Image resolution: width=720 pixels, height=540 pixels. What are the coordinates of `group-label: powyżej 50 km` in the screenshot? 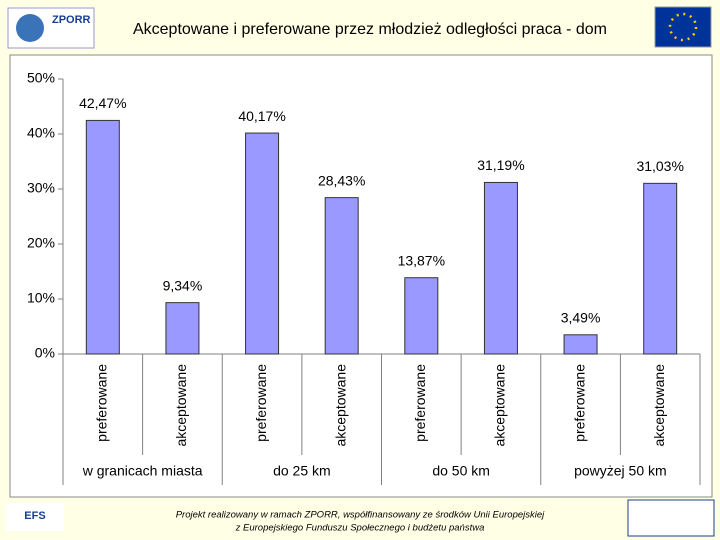 It's located at (620, 471).